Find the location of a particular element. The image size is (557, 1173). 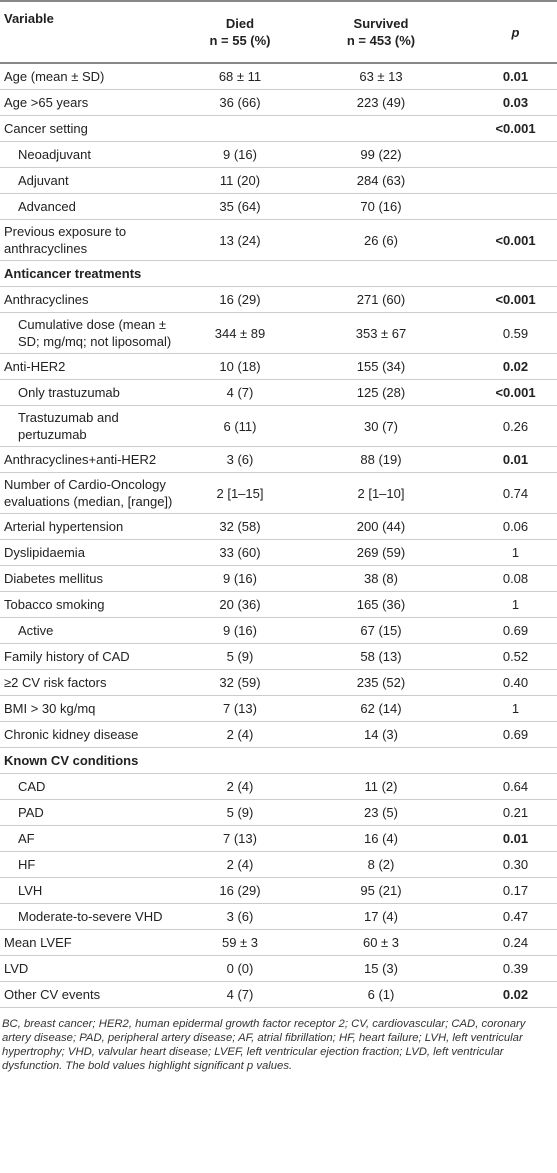

p-cell: 0.02 is located at coordinates (515, 366).